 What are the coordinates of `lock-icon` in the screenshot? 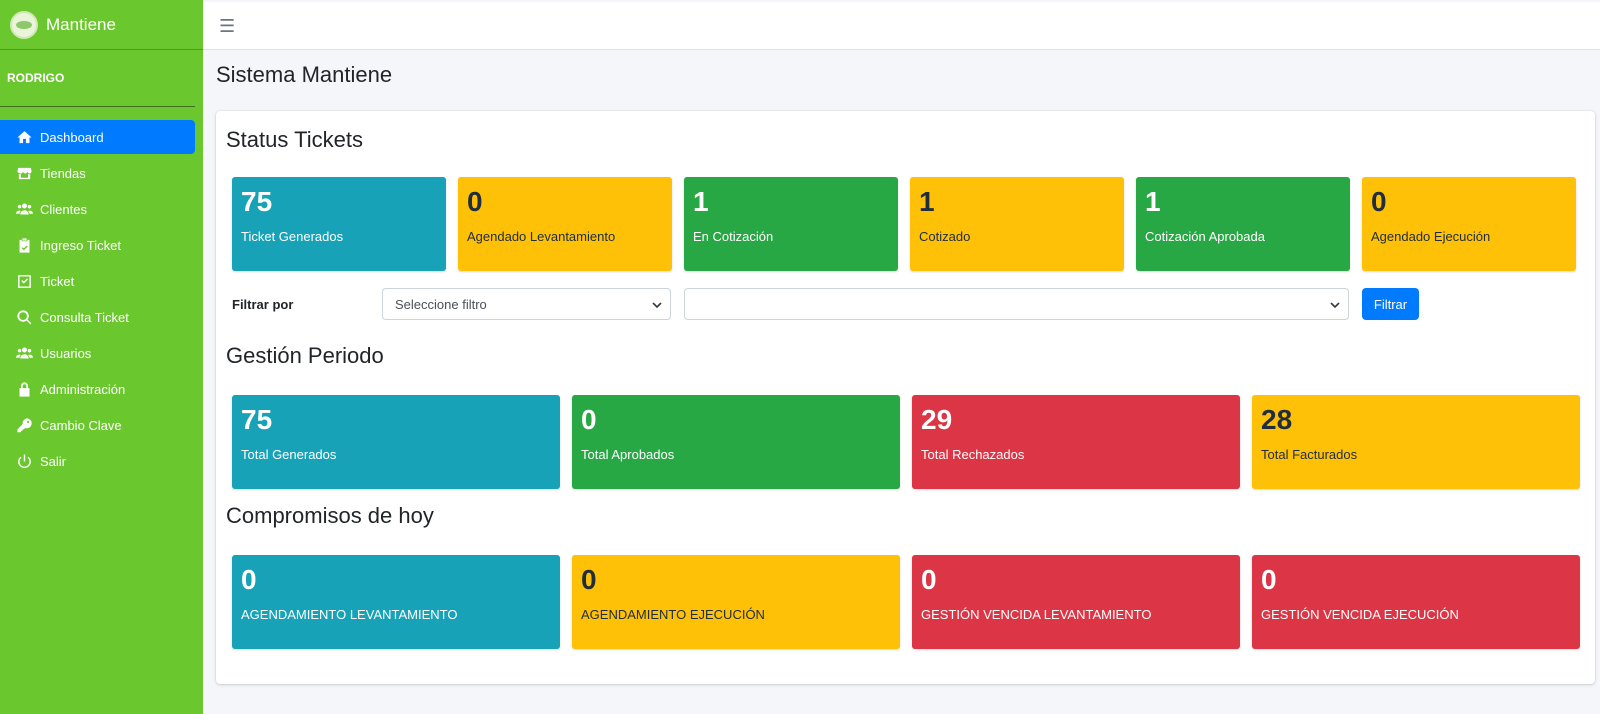 It's located at (24, 389).